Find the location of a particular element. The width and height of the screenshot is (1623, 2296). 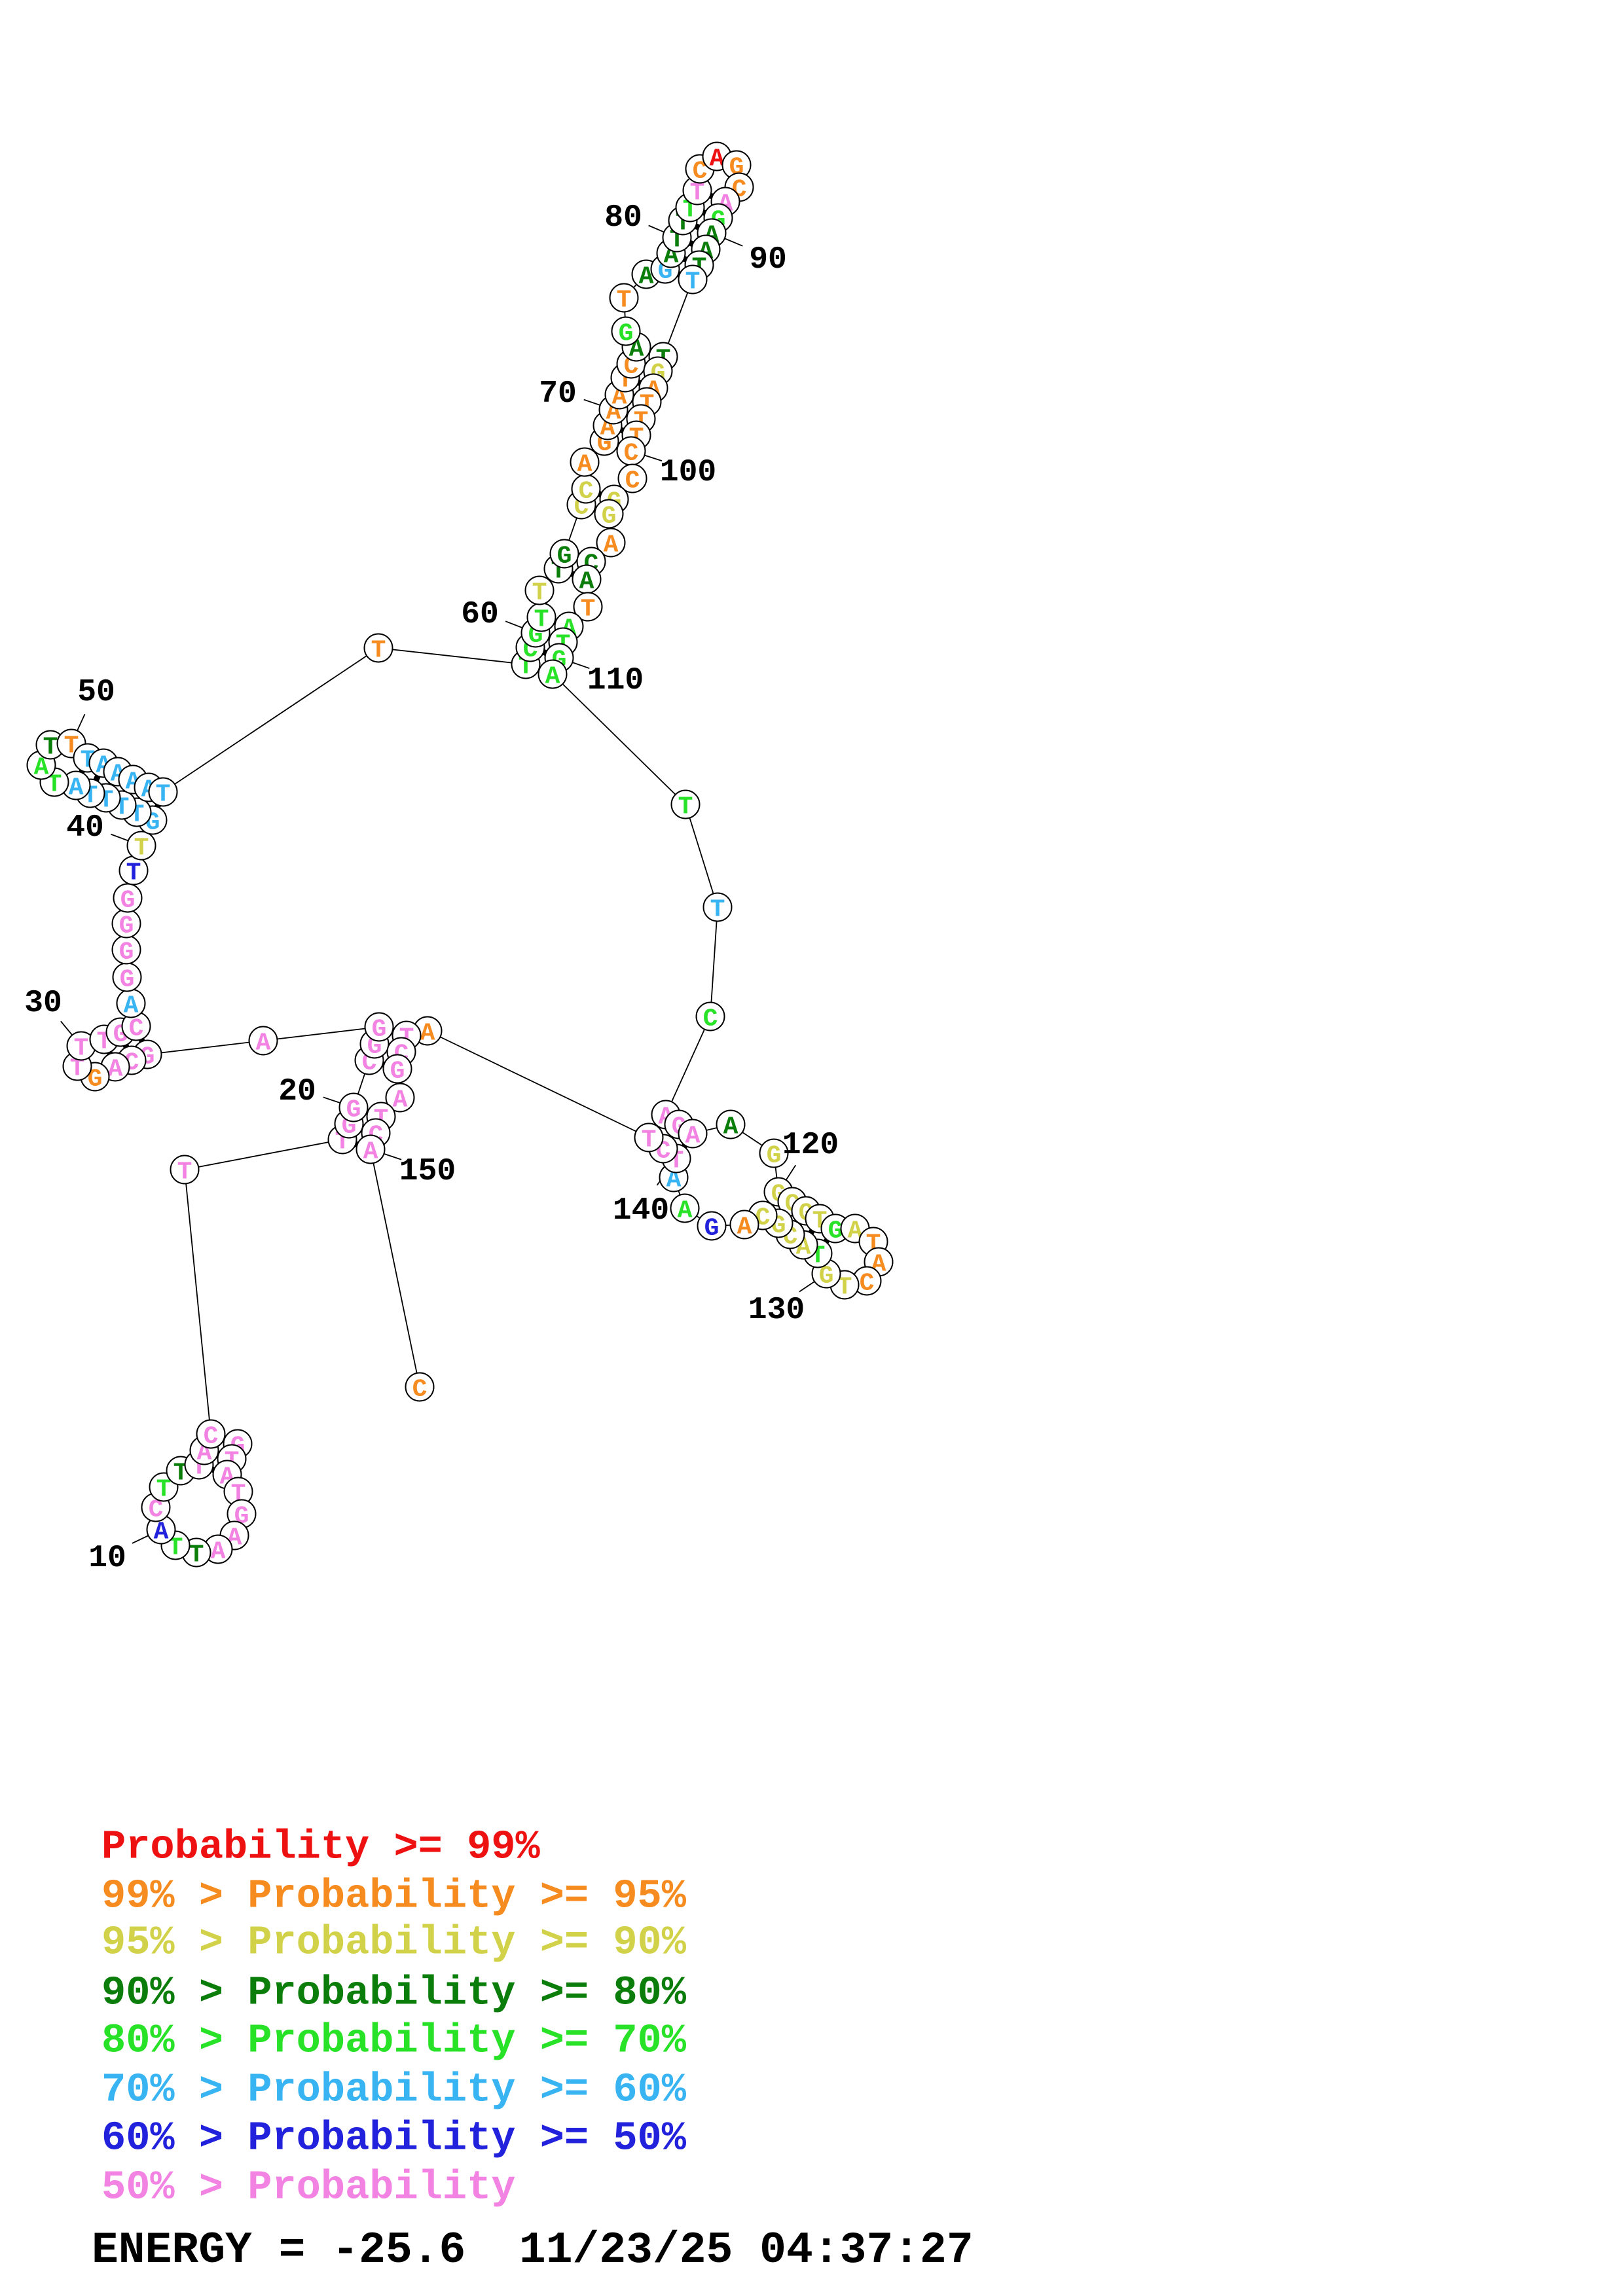

nucleotide-base-125: A is located at coordinates (855, 1231).